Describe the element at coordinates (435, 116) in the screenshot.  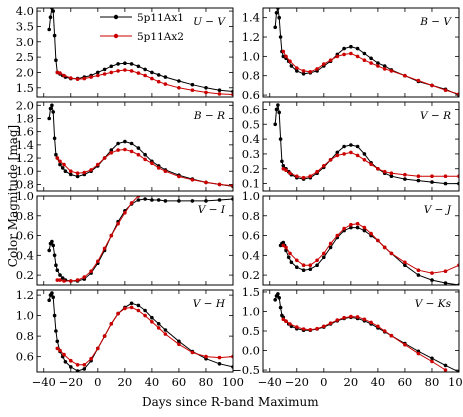
I see `panel-label: V − R` at that location.